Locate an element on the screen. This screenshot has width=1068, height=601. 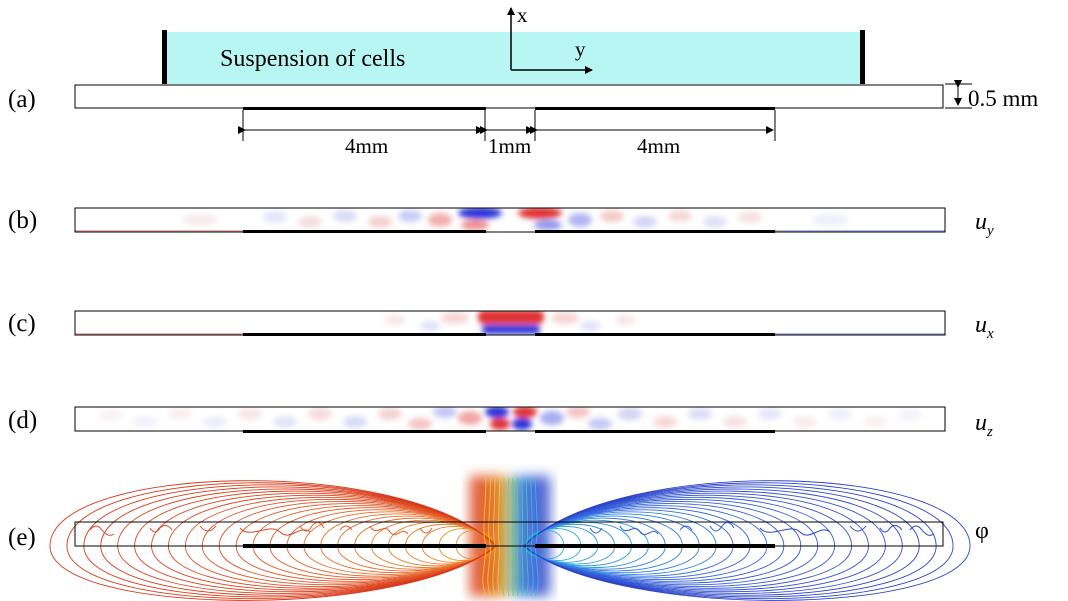
uz-substrate-outline is located at coordinates (510, 419).